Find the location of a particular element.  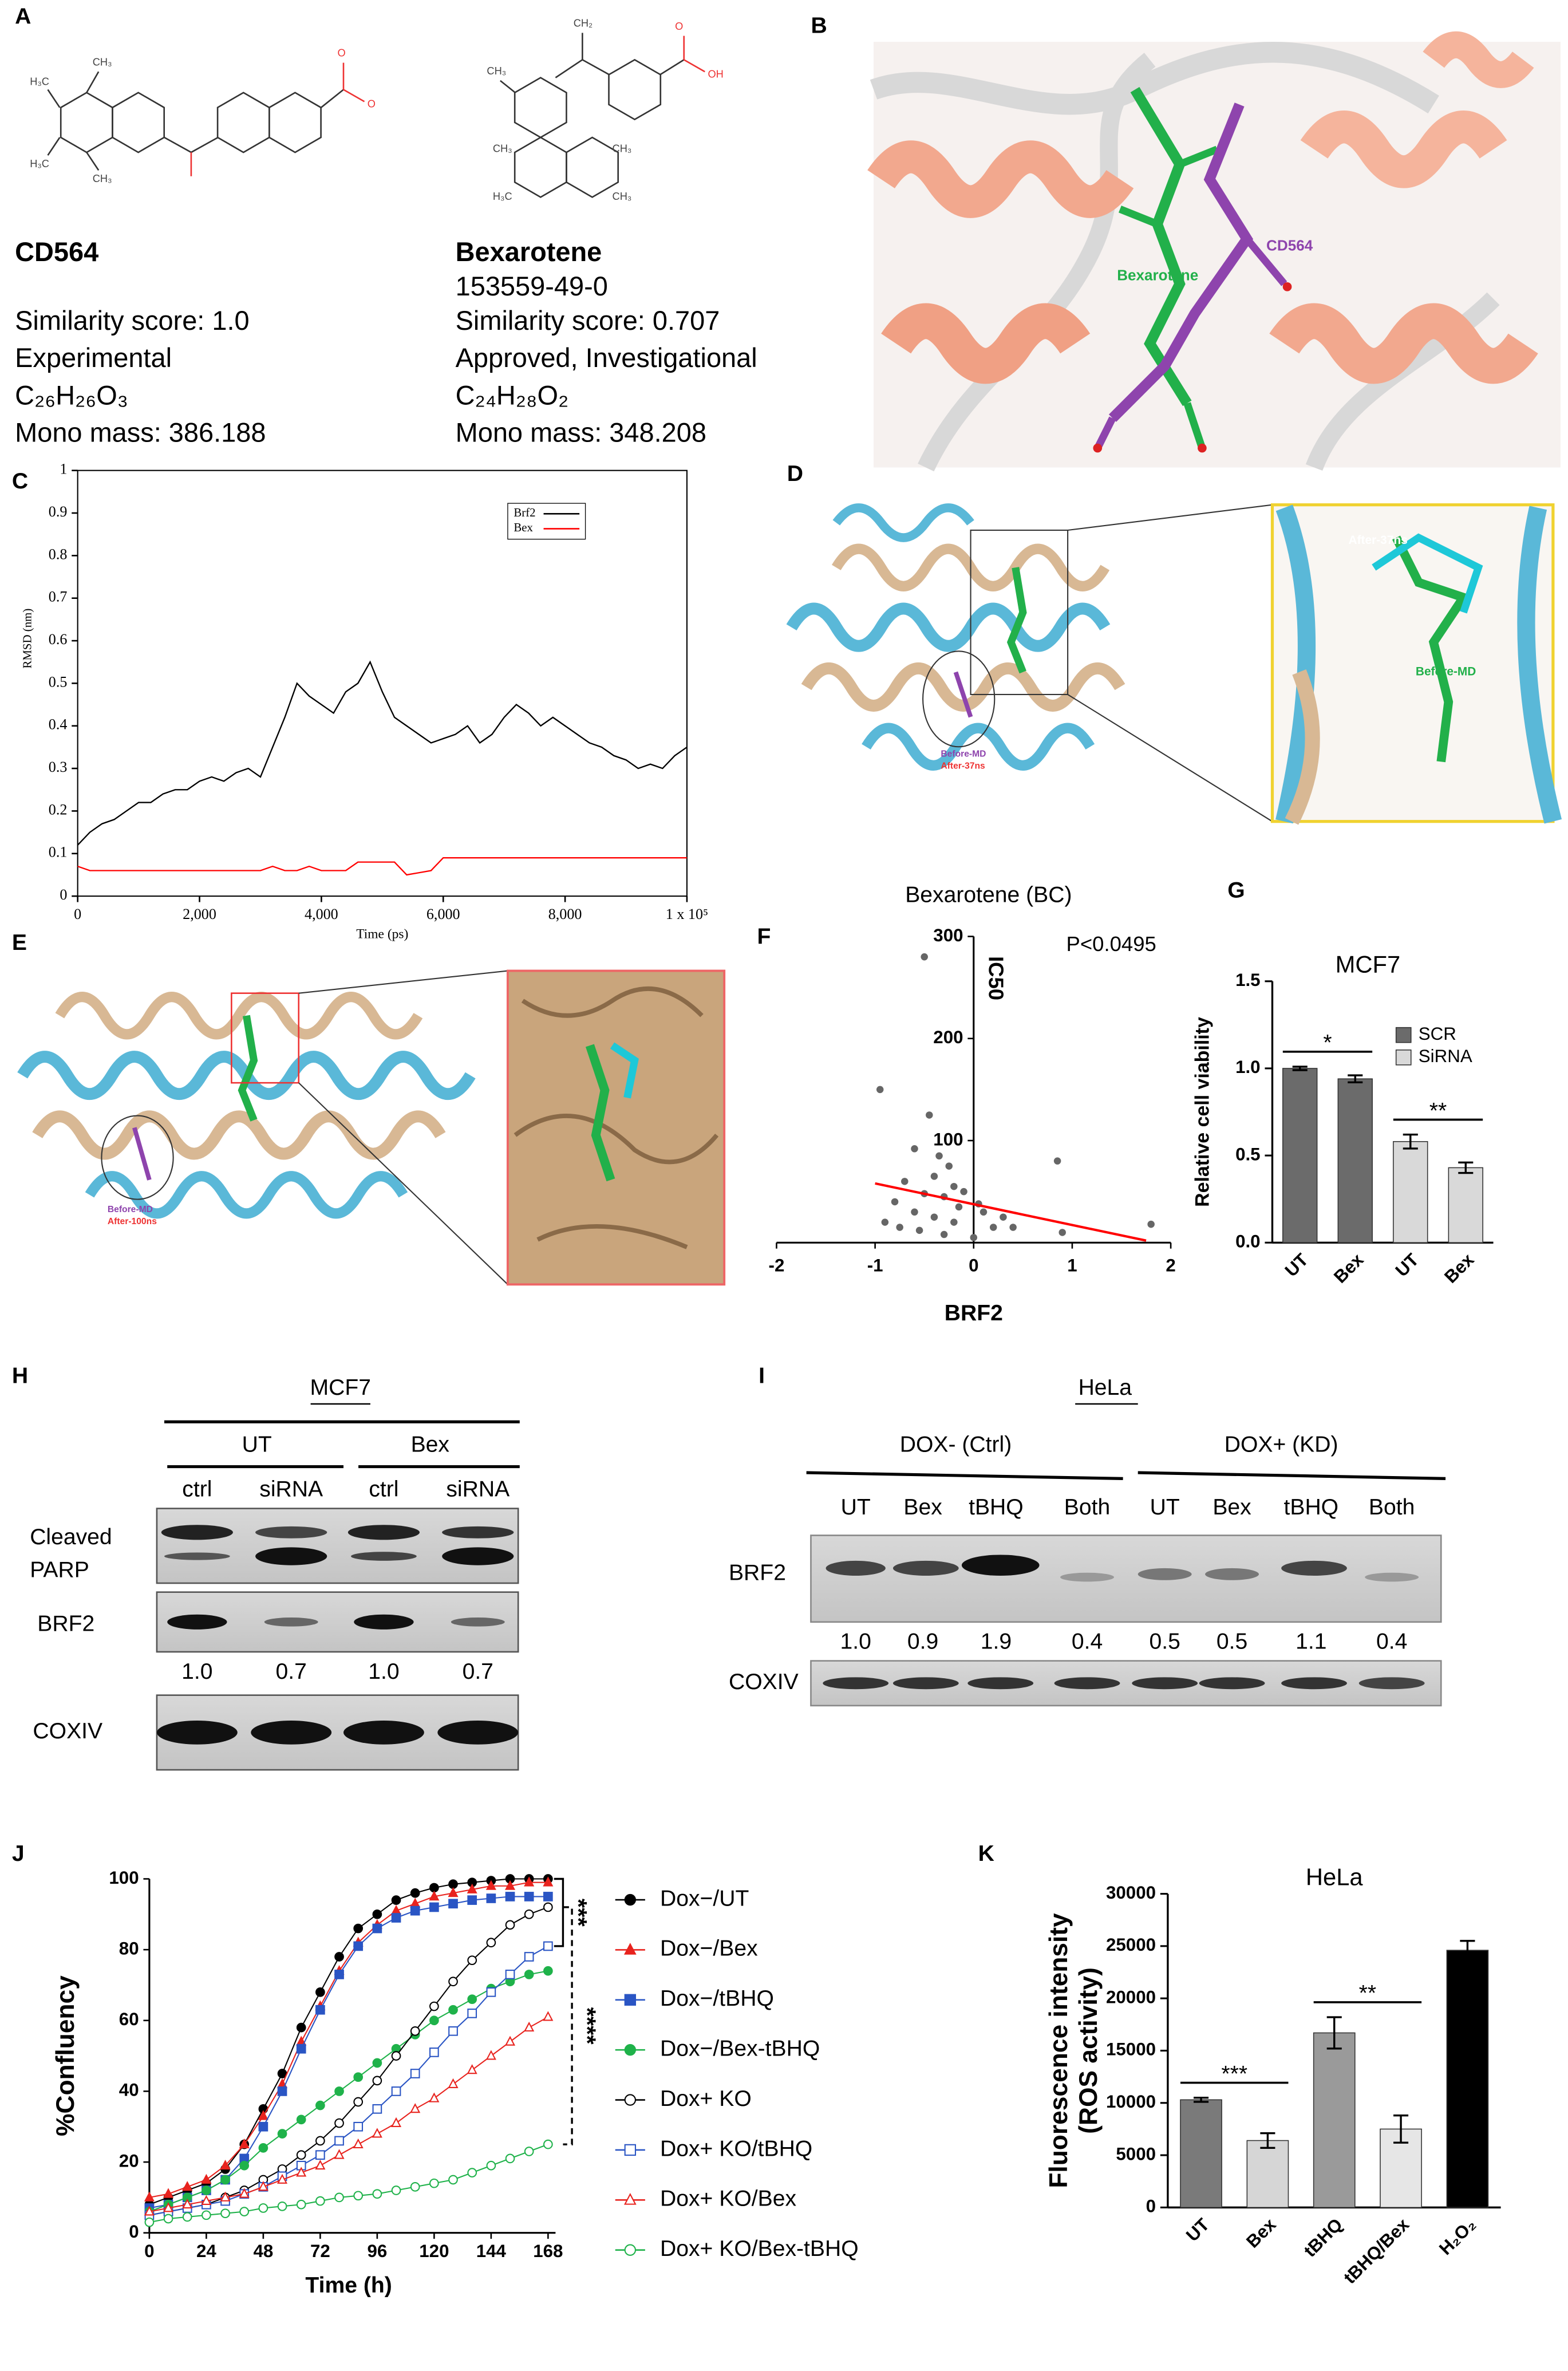

y-tick-label: 20000 is located at coordinates (1131, 1997).